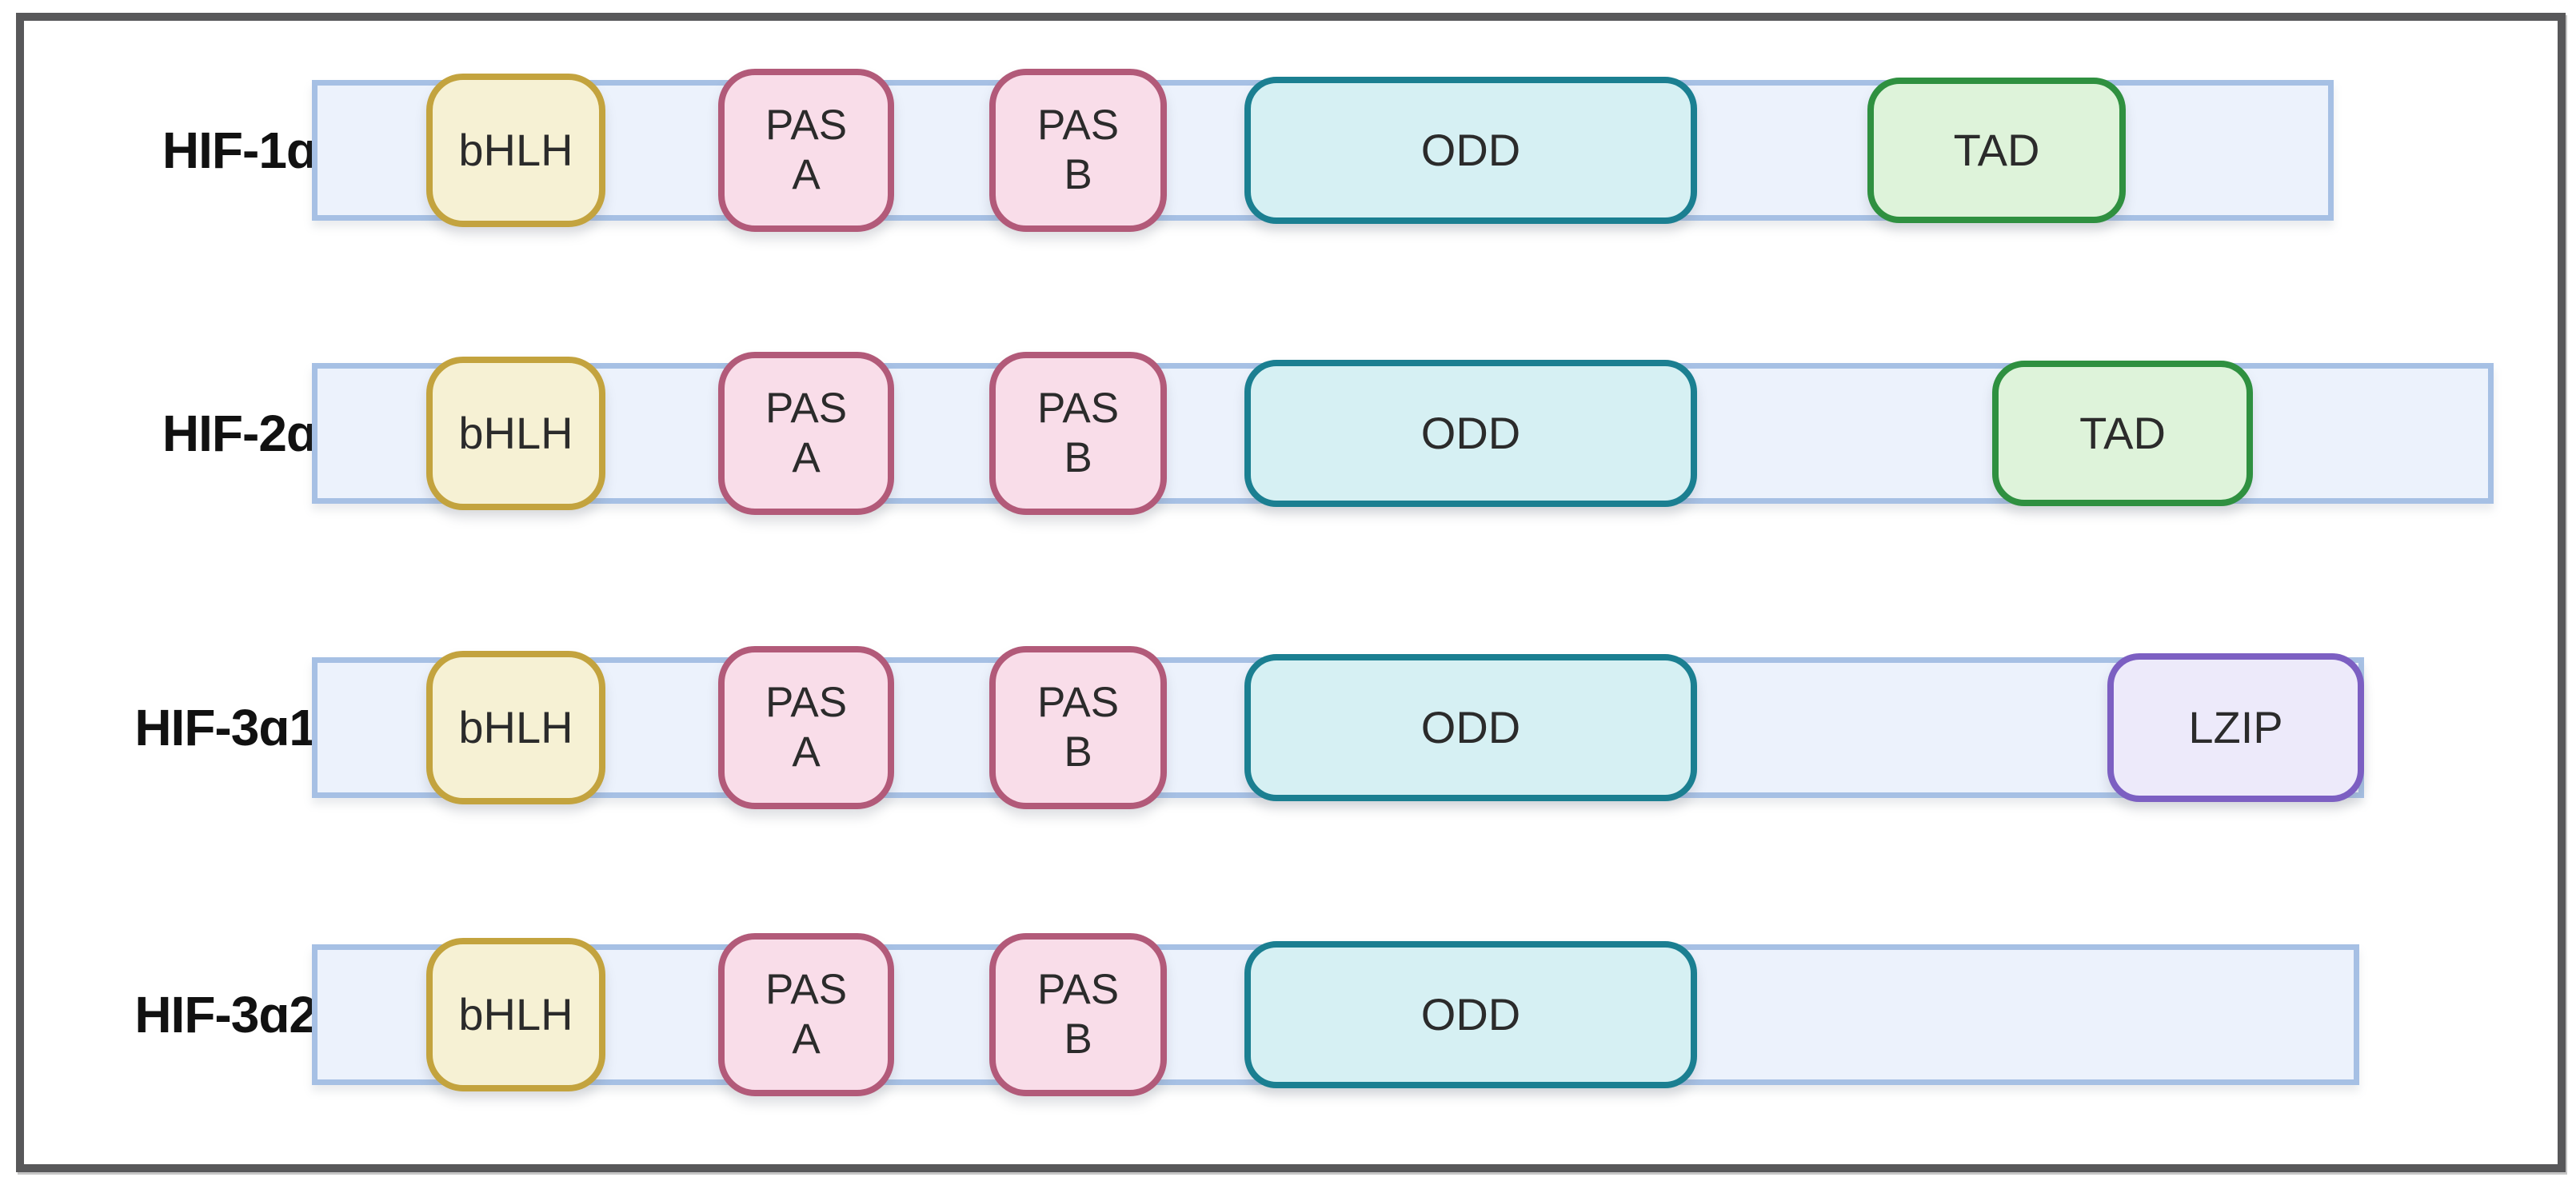 The width and height of the screenshot is (2576, 1189). What do you see at coordinates (226, 1014) in the screenshot?
I see `protein-label: HIF-3ɑ2` at bounding box center [226, 1014].